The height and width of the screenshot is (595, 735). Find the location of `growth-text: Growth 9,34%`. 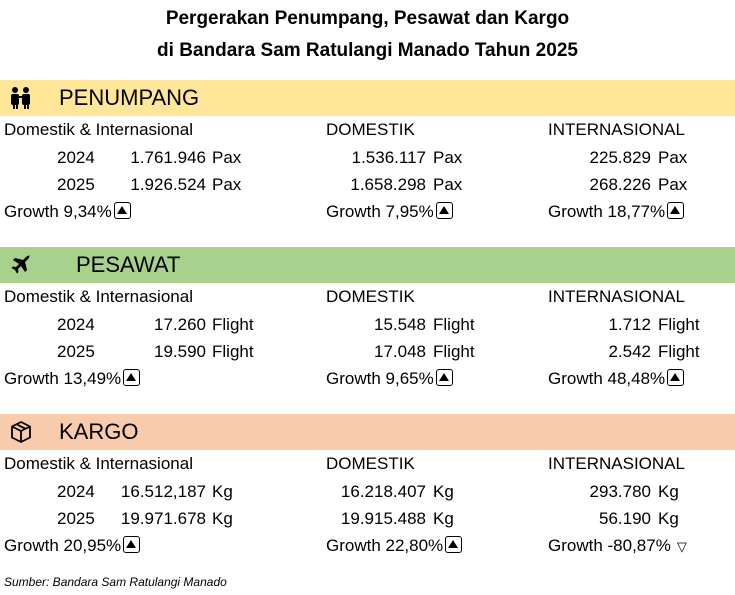

growth-text: Growth 9,34% is located at coordinates (58, 211).